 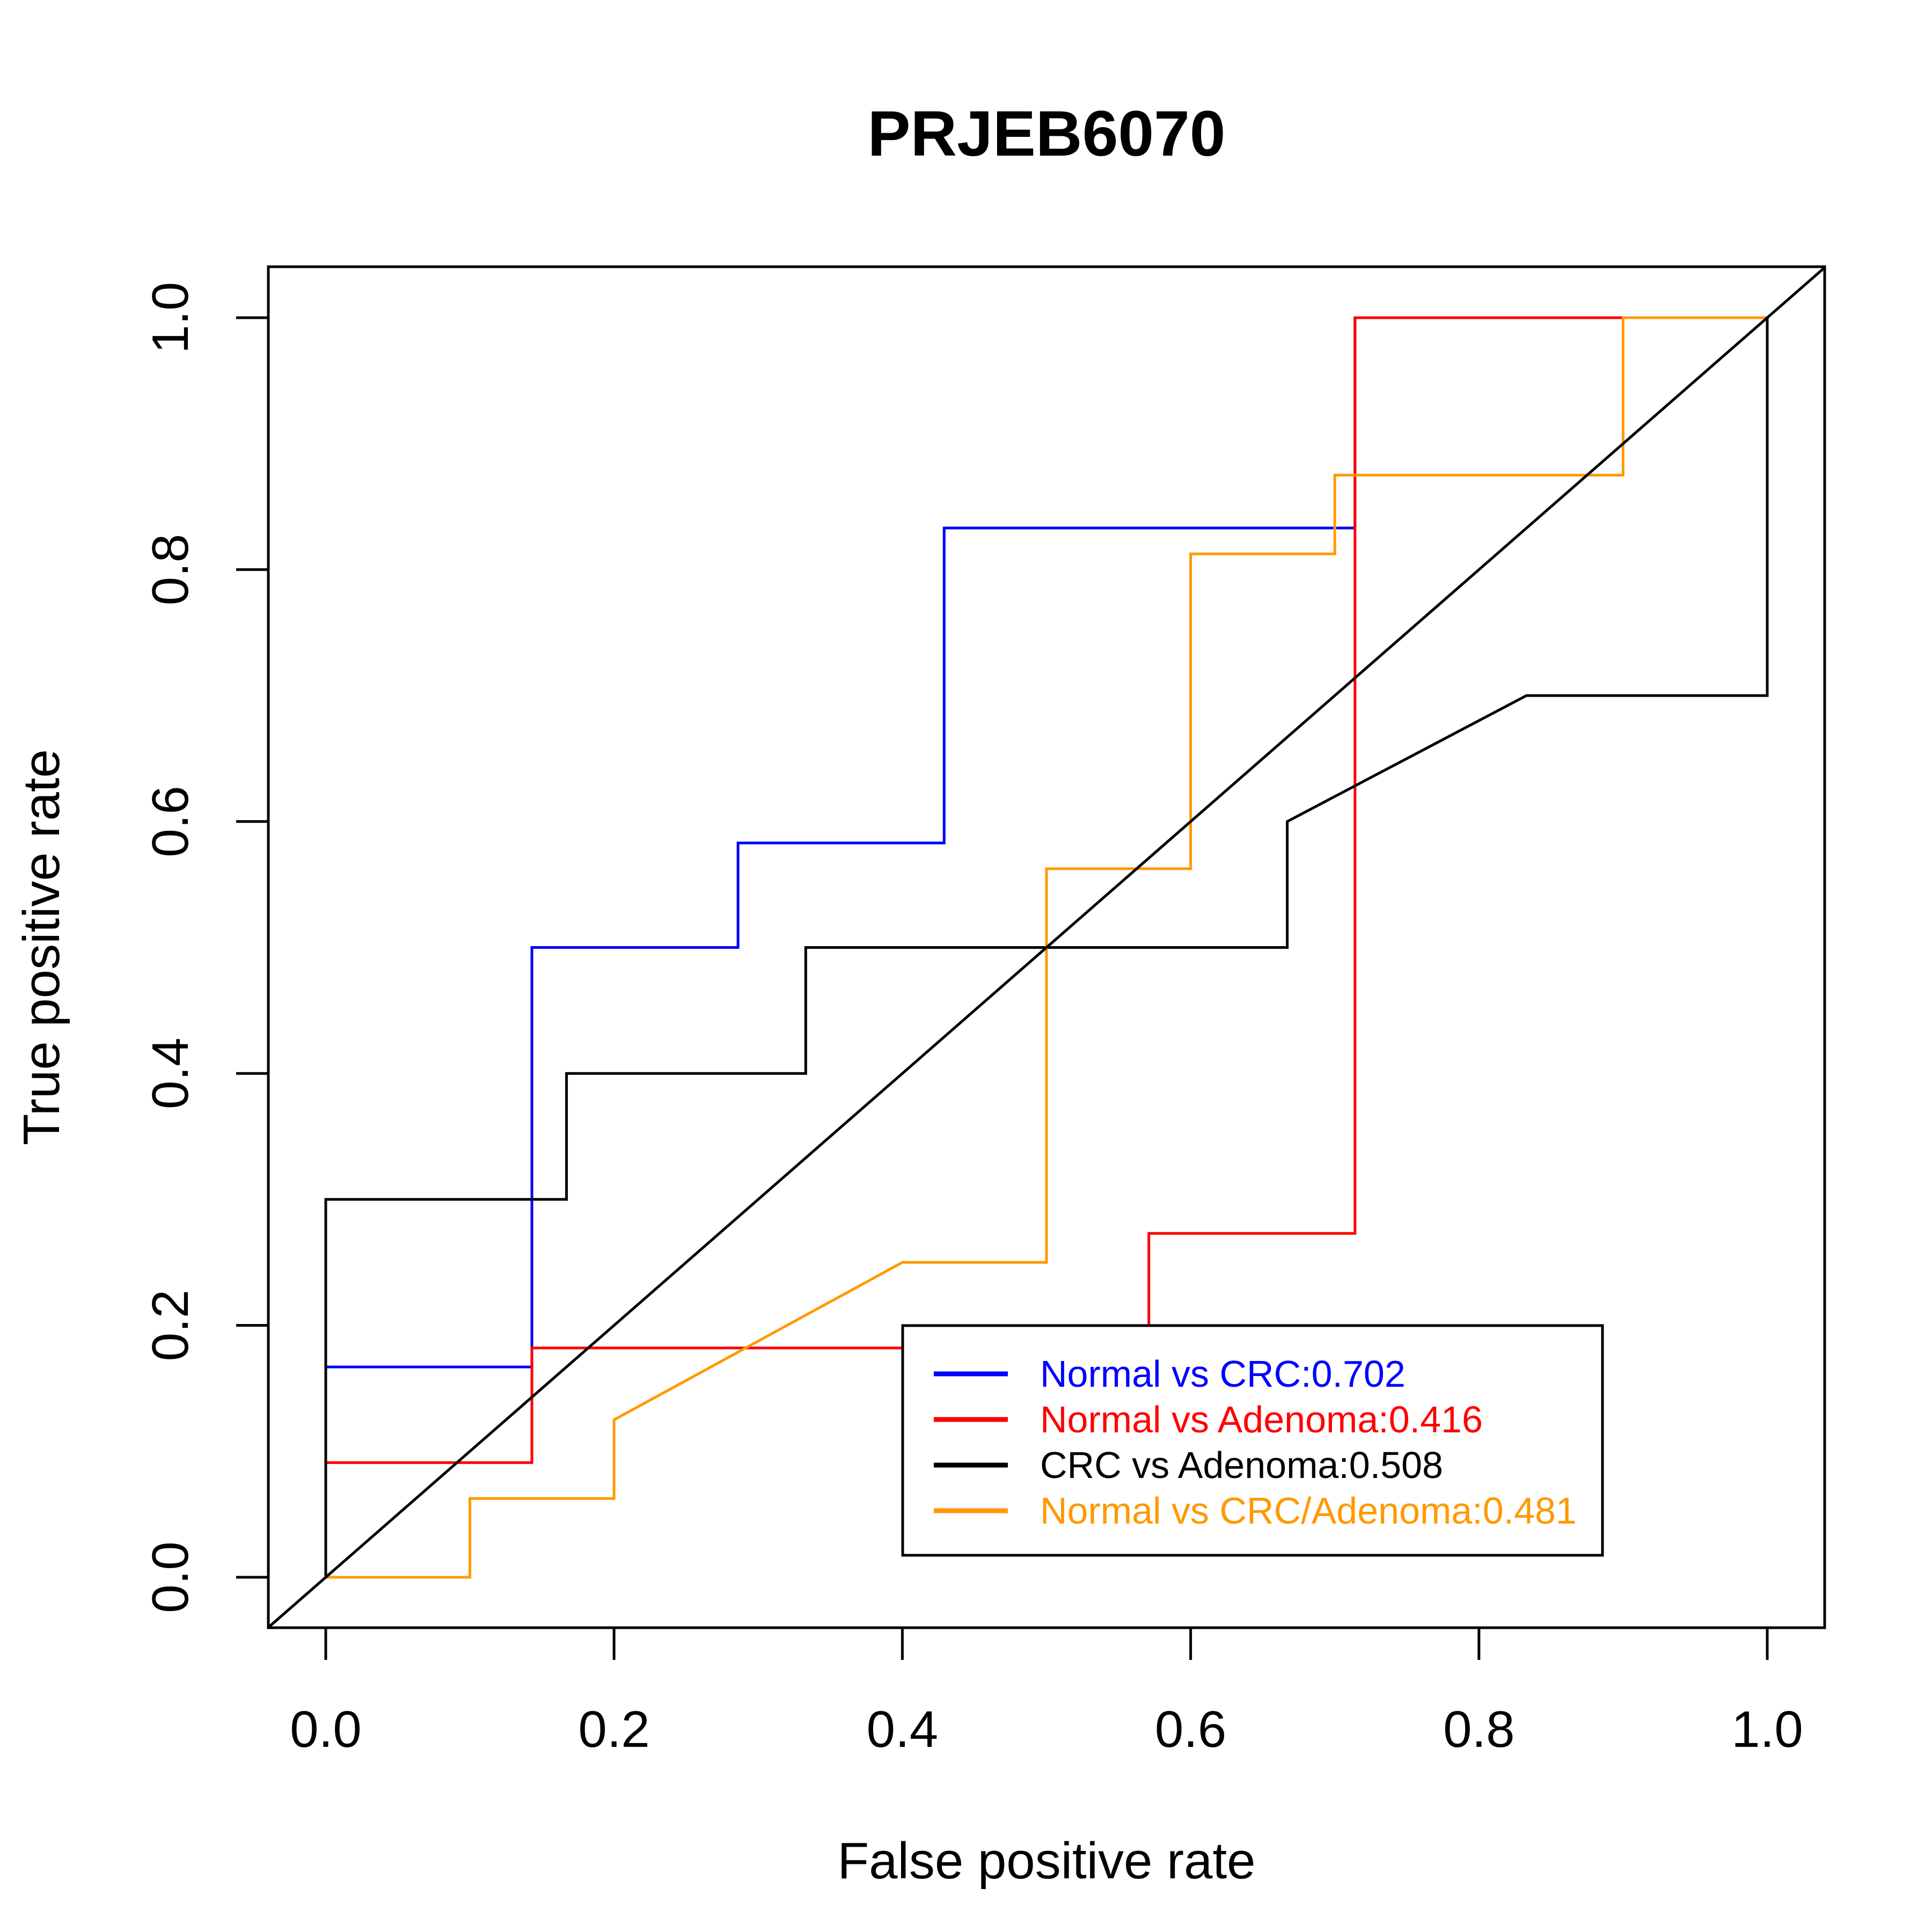 I want to click on legend-label-0: Normal vs CRC:0.702, so click(x=1223, y=1374).